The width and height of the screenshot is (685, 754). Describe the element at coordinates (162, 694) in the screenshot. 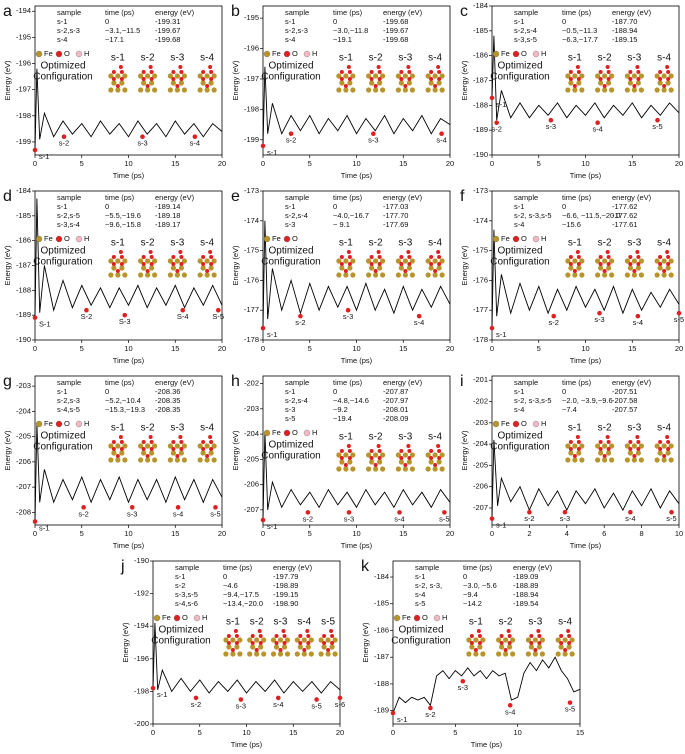

I see `point-label: s-1` at that location.